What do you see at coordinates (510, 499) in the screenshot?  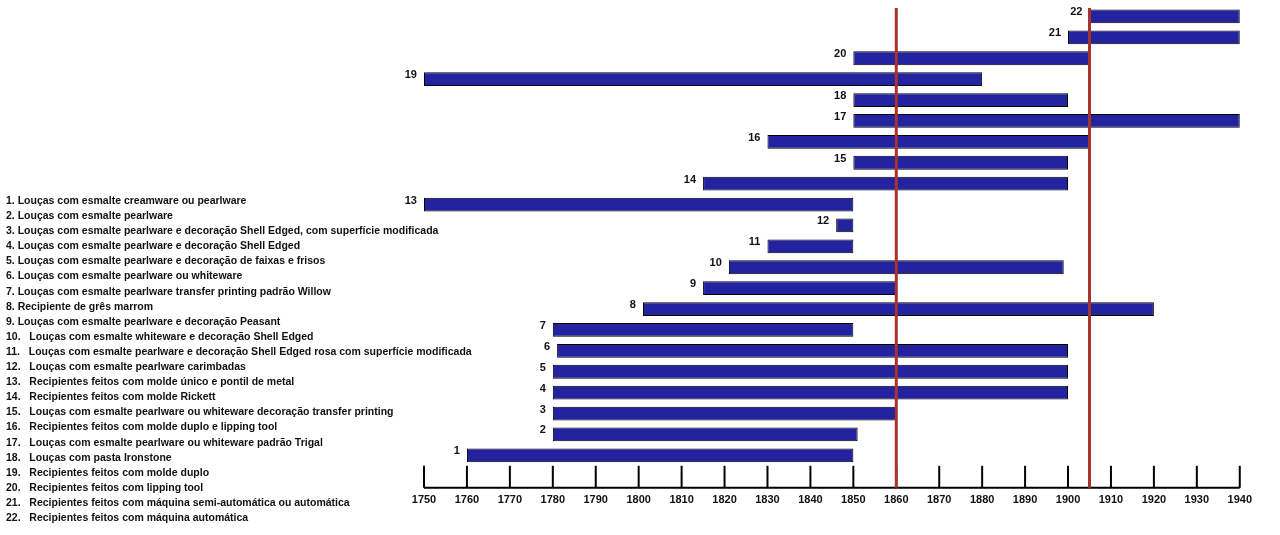 I see `x-tick-label: 1770` at bounding box center [510, 499].